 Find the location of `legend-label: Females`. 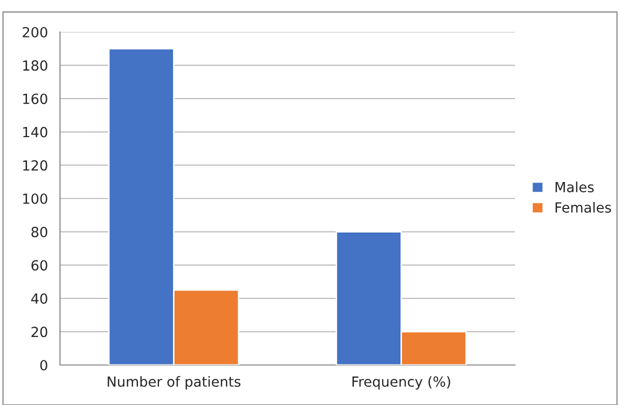

legend-label: Females is located at coordinates (584, 207).